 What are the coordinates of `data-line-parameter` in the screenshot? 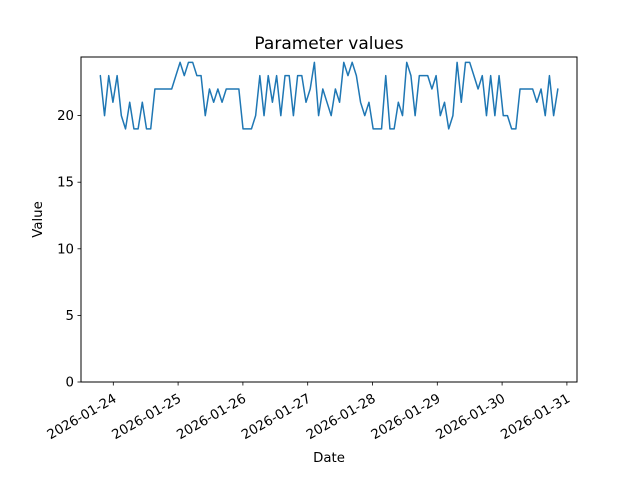 It's located at (329, 95).